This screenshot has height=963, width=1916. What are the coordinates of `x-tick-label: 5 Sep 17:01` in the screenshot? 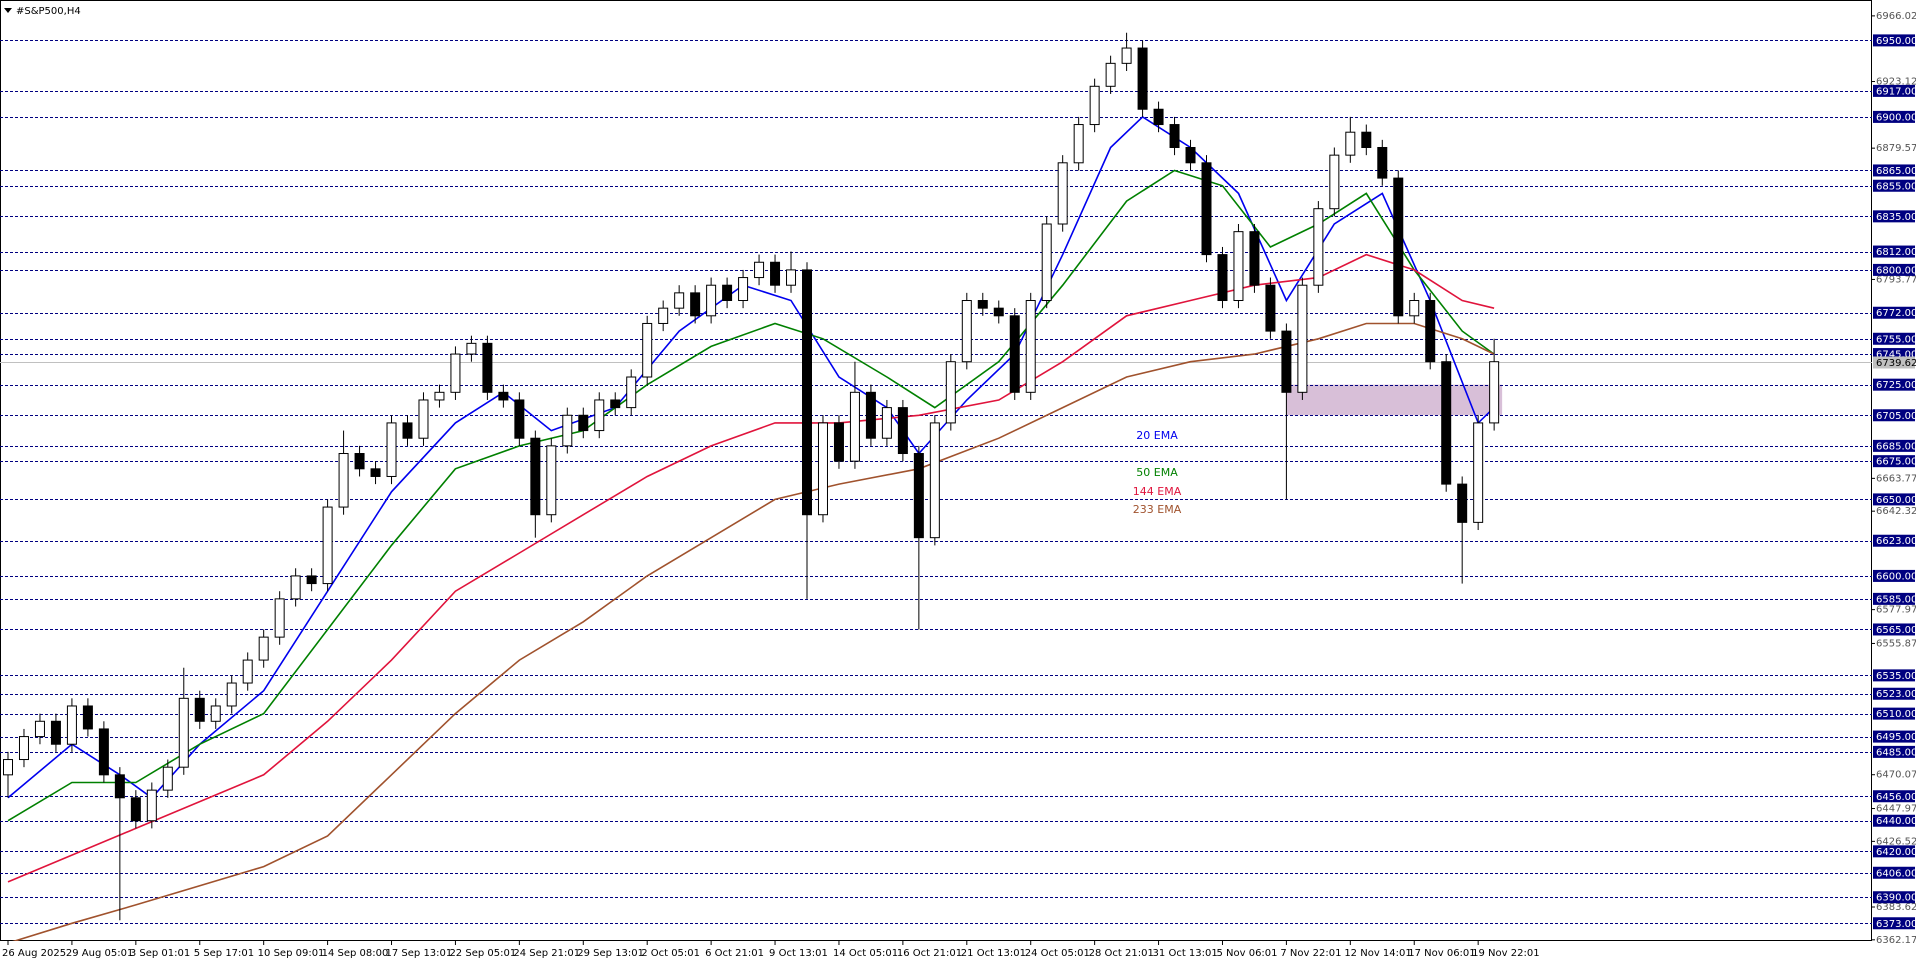 It's located at (224, 953).